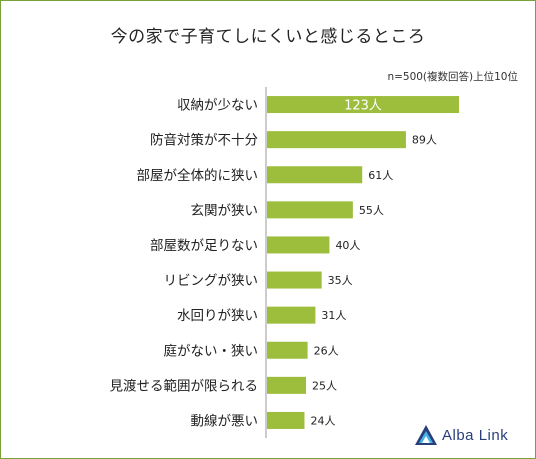 This screenshot has height=459, width=536. I want to click on category-label: 防音対策が不十分, so click(204, 140).